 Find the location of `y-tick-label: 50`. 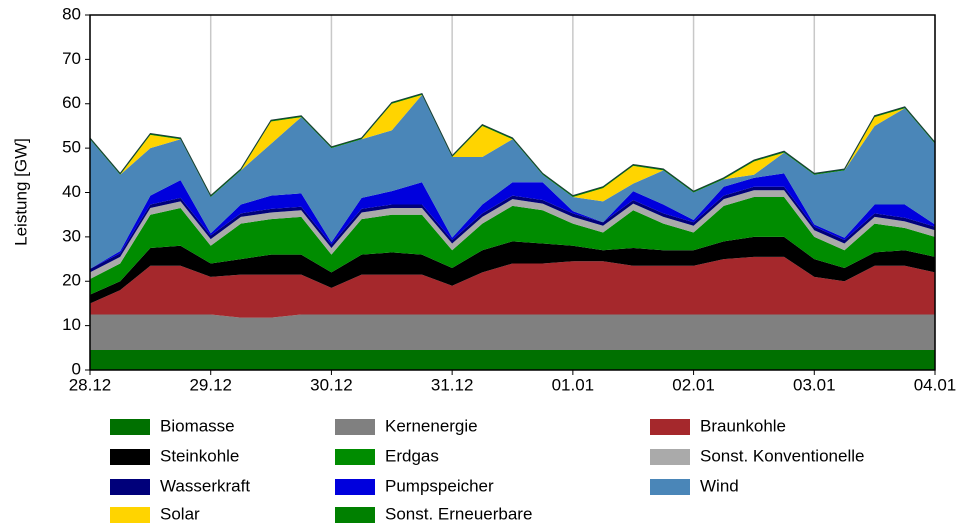

y-tick-label: 50 is located at coordinates (71, 147).